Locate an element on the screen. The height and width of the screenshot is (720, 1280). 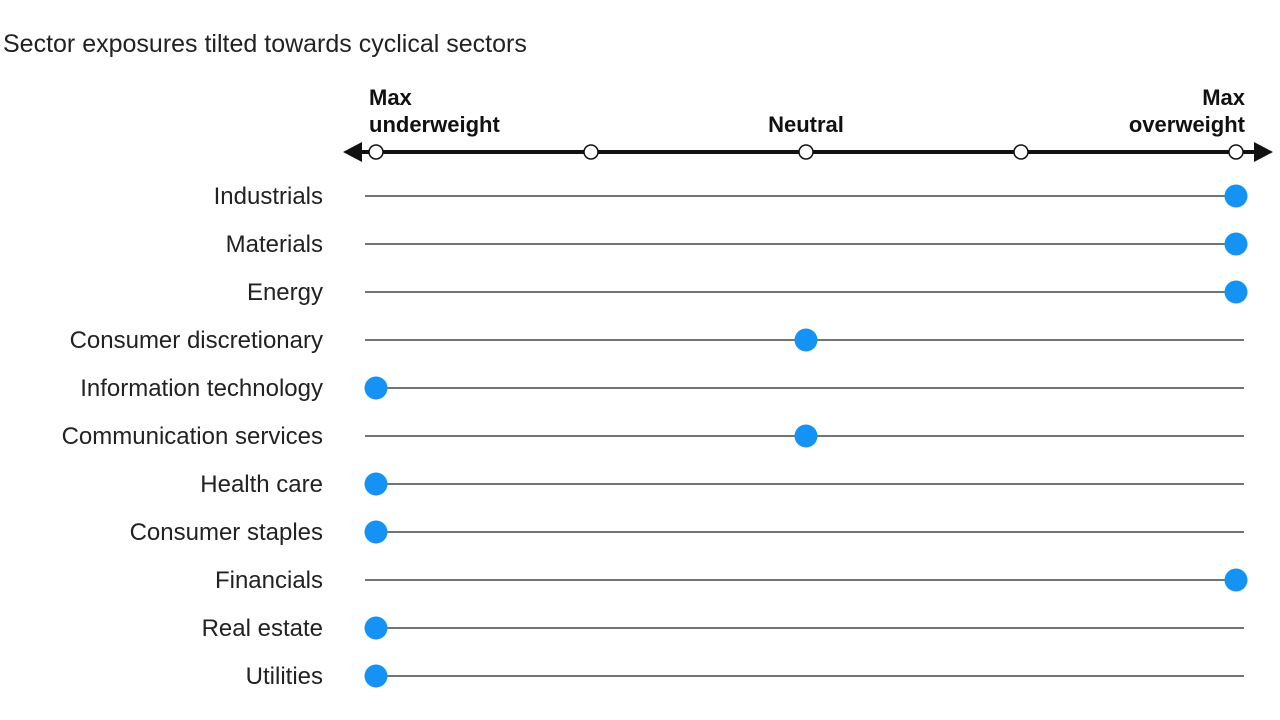
right-arrow-icon is located at coordinates (1263, 152).